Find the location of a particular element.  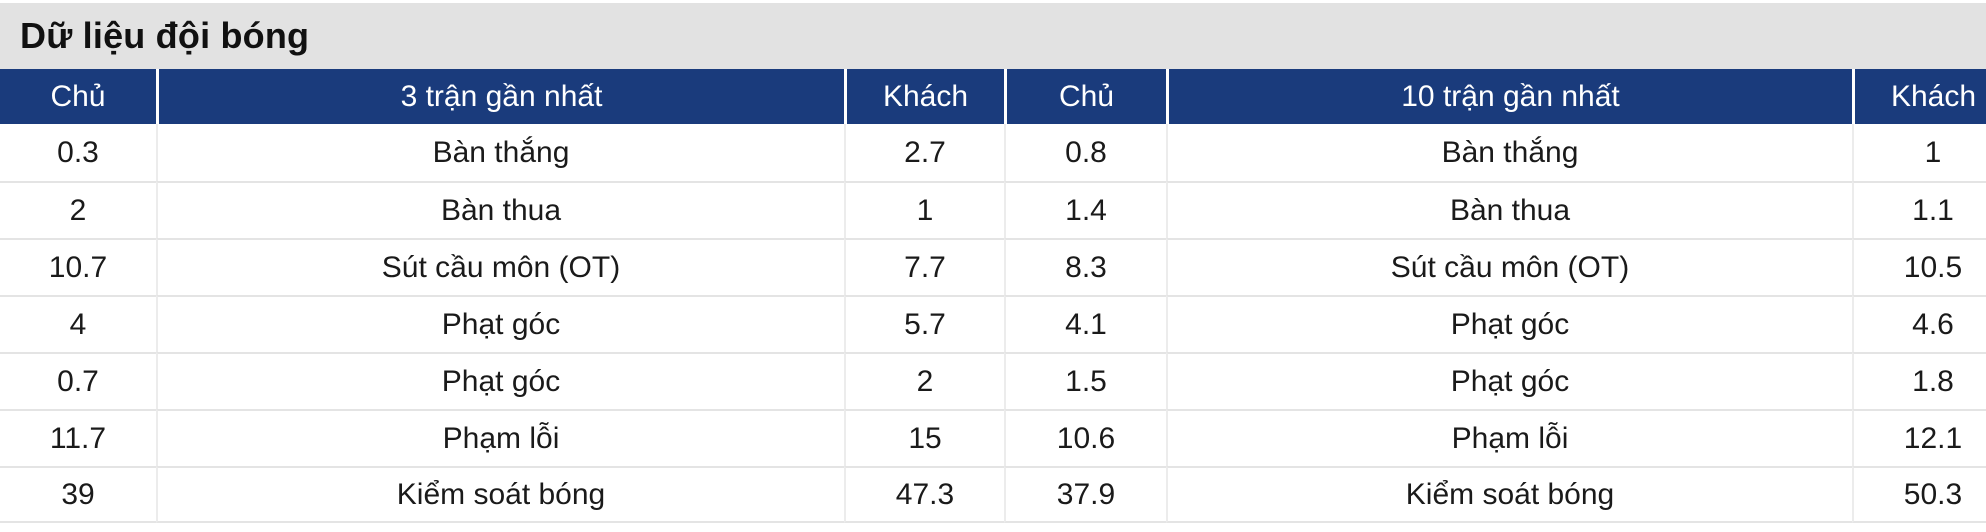

header-away-last10: Khách is located at coordinates (1919, 96).